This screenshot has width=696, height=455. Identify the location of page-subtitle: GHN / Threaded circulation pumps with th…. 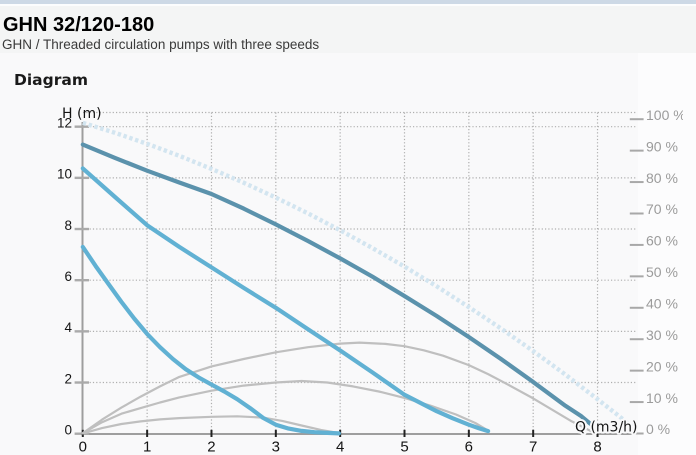
(161, 44).